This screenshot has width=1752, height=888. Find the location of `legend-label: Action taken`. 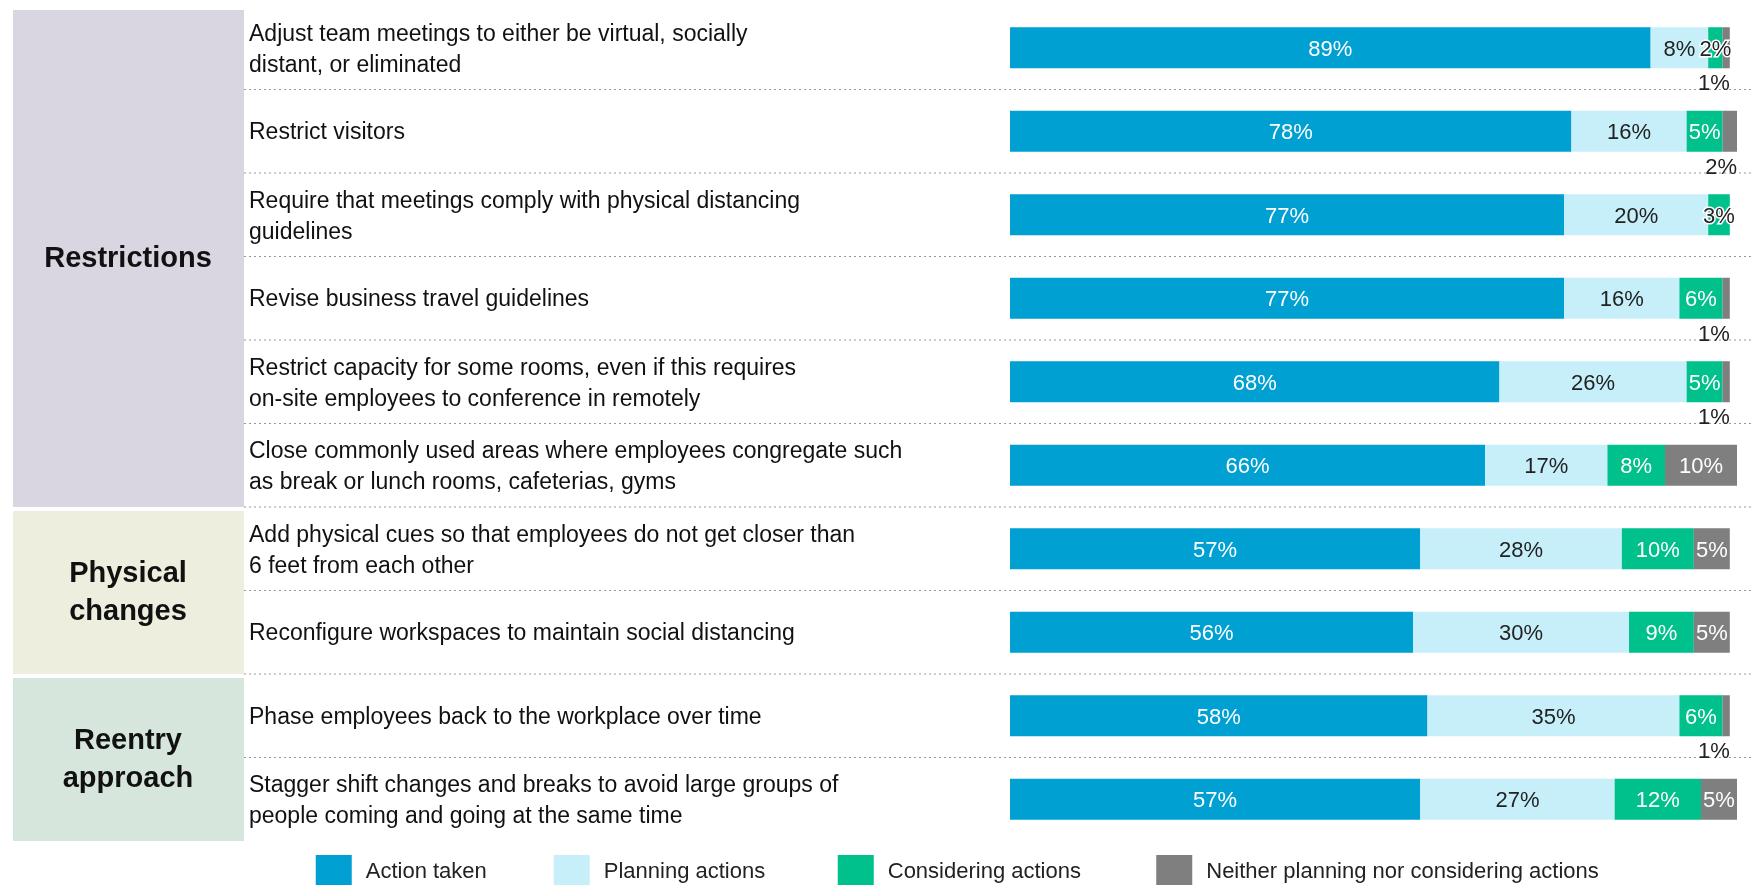

legend-label: Action taken is located at coordinates (426, 870).